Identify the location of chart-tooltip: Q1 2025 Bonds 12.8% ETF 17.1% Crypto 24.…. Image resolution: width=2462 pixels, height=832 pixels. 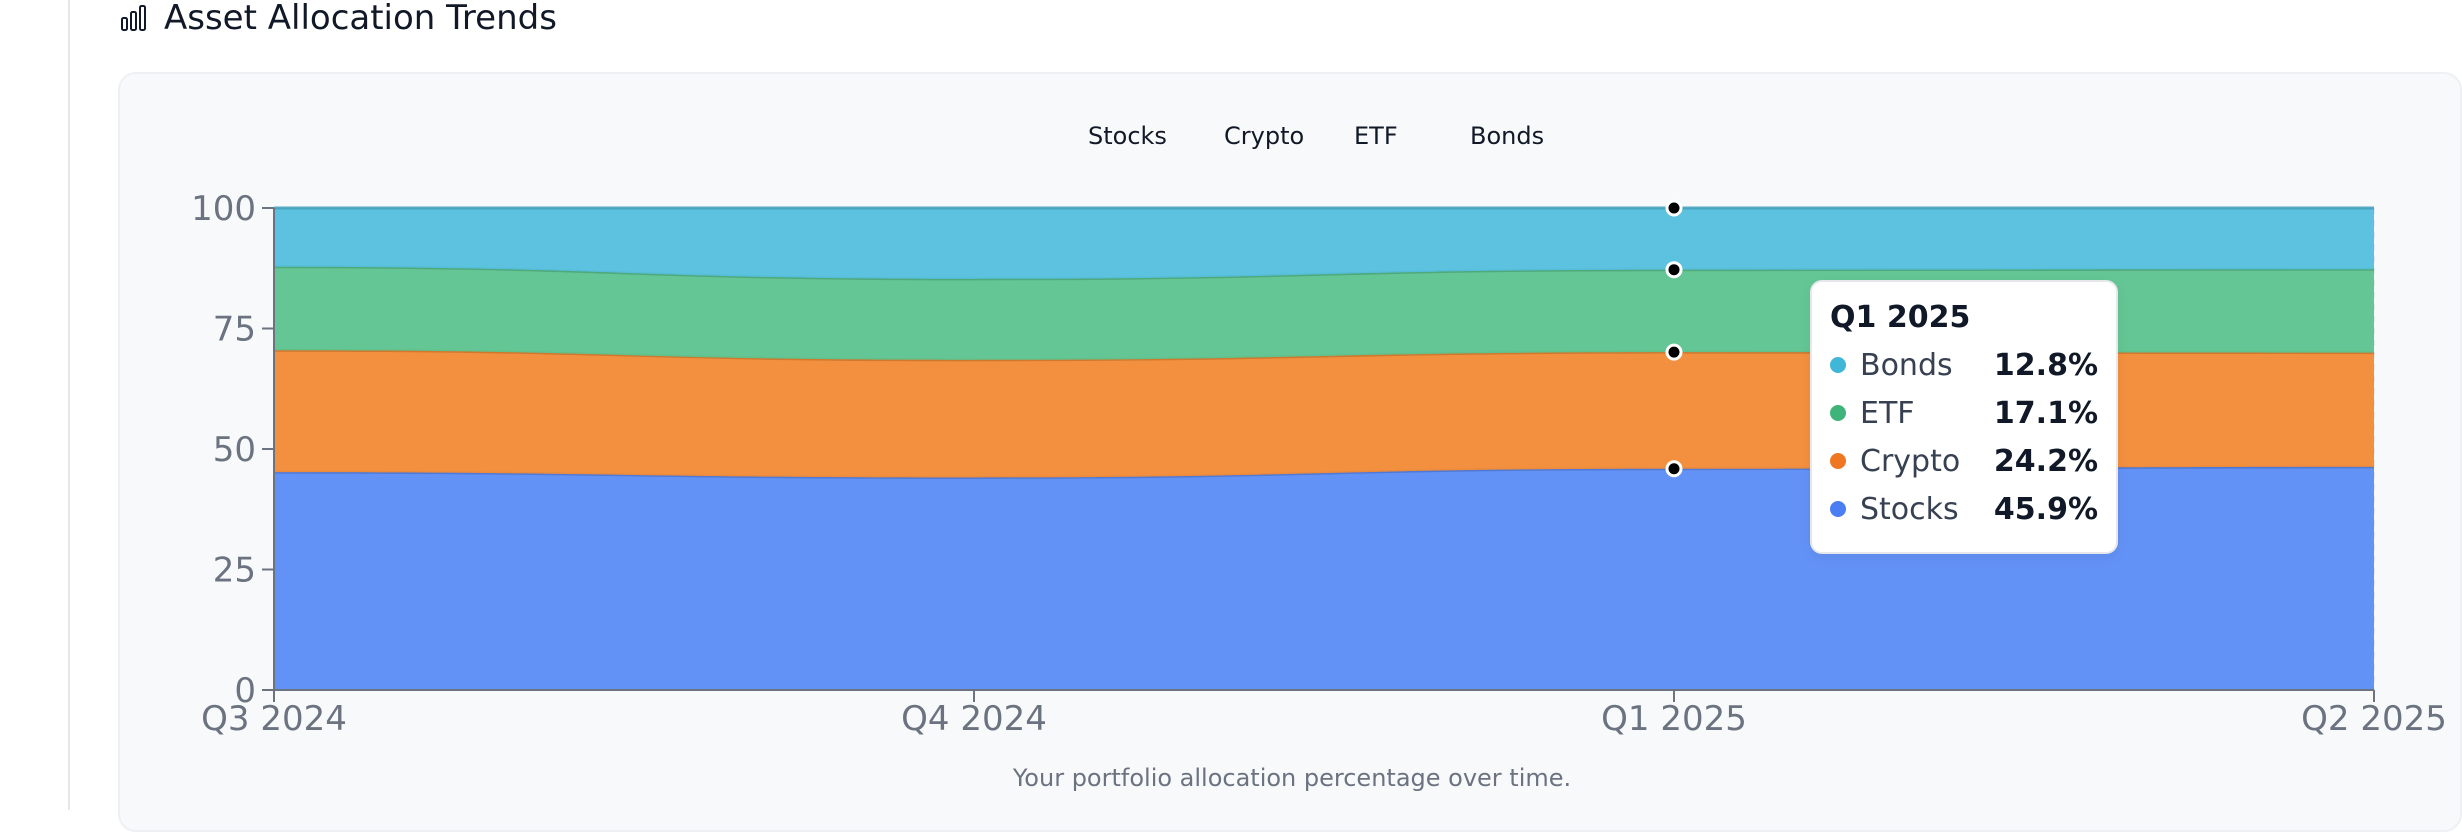
(1964, 417).